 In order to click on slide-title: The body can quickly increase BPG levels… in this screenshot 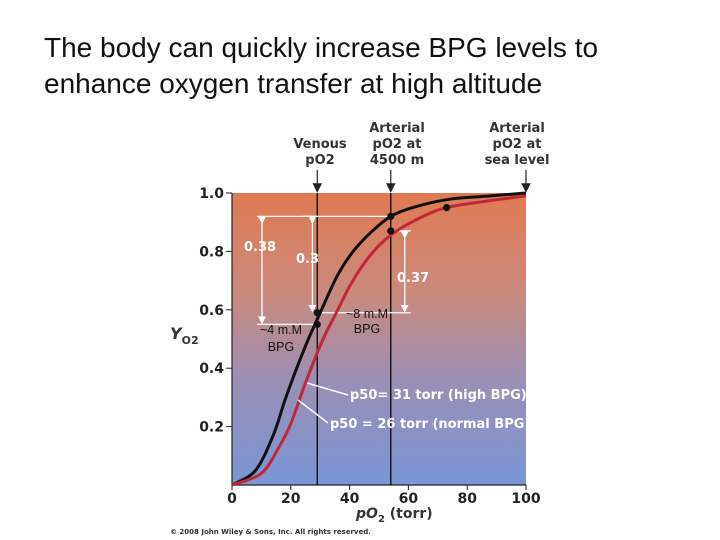, I will do `click(374, 66)`.